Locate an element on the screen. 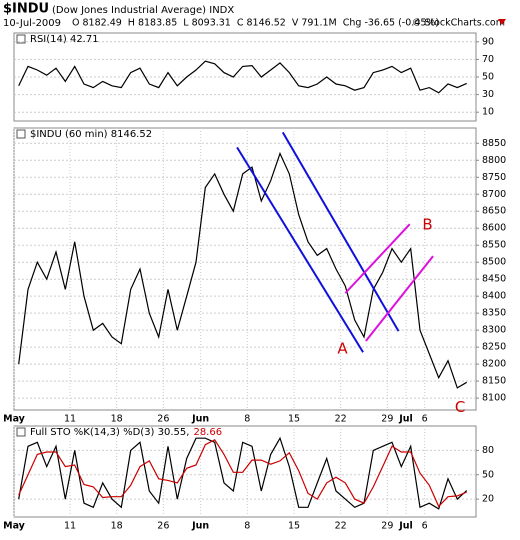  credit: © StockCharts.com is located at coordinates (458, 23).